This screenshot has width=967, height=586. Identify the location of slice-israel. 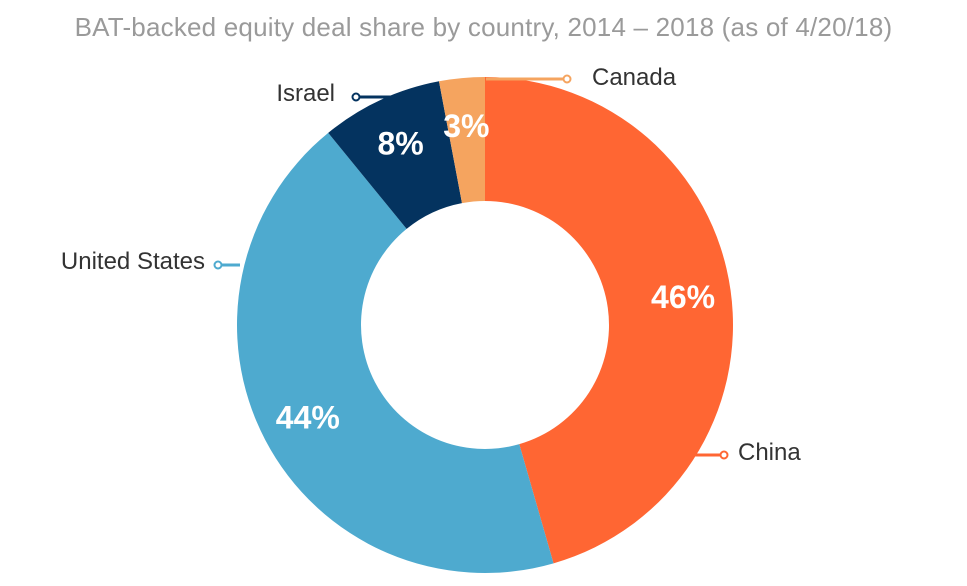
(395, 155).